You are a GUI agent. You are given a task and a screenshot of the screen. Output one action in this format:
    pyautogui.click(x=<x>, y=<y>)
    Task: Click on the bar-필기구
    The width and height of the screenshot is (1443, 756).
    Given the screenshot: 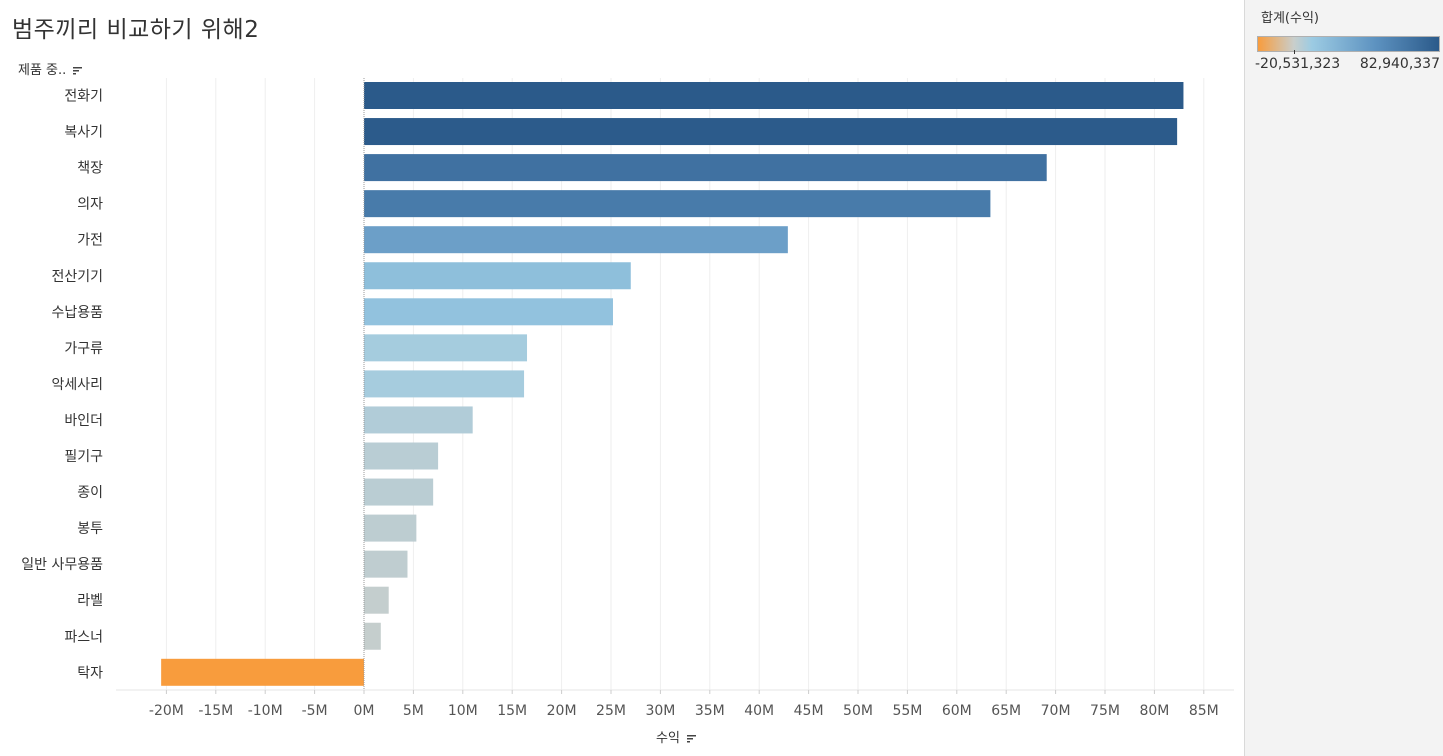 What is the action you would take?
    pyautogui.click(x=401, y=456)
    